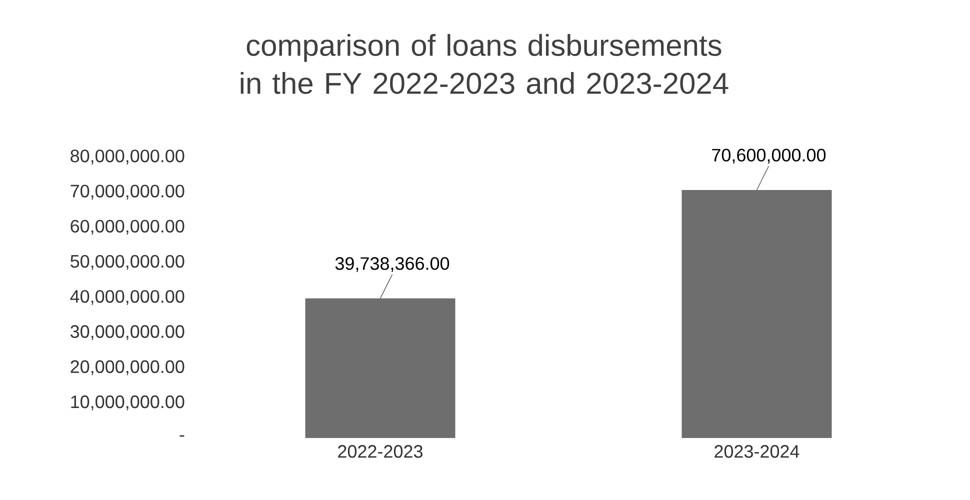 The height and width of the screenshot is (500, 970). Describe the element at coordinates (769, 156) in the screenshot. I see `data-label: 70,600,000.00` at that location.